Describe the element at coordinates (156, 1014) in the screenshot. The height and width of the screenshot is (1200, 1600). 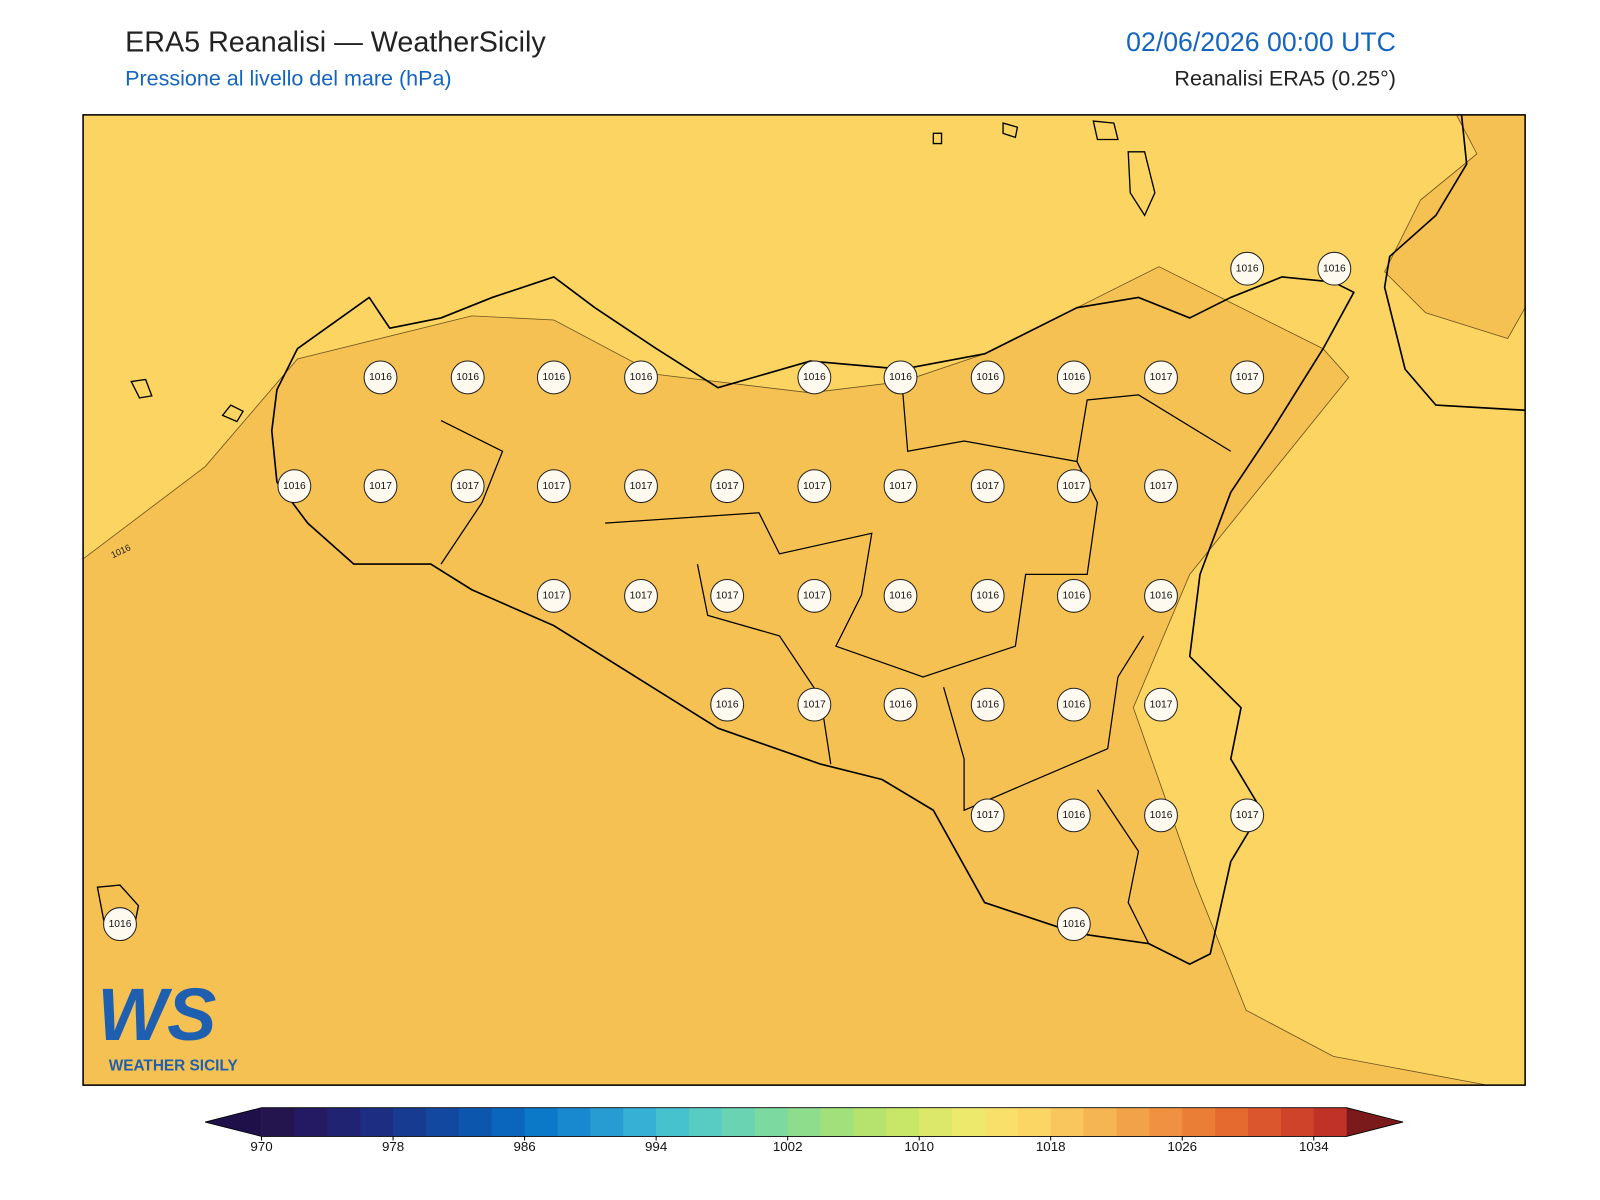
I see `logo-letters: WS` at that location.